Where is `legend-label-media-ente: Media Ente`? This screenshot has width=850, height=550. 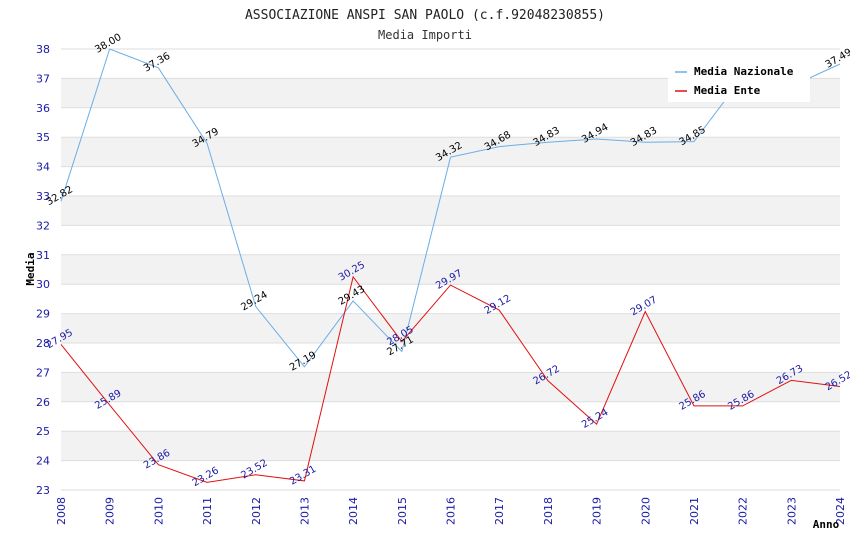 legend-label-media-ente: Media Ente is located at coordinates (727, 90).